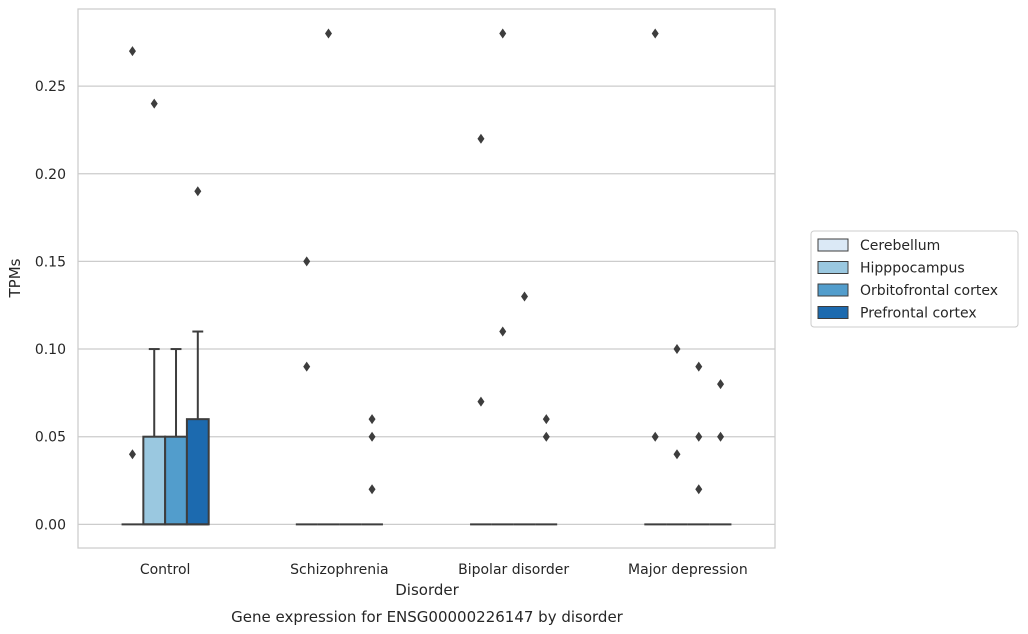 The image size is (1028, 634). What do you see at coordinates (154, 480) in the screenshot?
I see `box-hipppocampus` at bounding box center [154, 480].